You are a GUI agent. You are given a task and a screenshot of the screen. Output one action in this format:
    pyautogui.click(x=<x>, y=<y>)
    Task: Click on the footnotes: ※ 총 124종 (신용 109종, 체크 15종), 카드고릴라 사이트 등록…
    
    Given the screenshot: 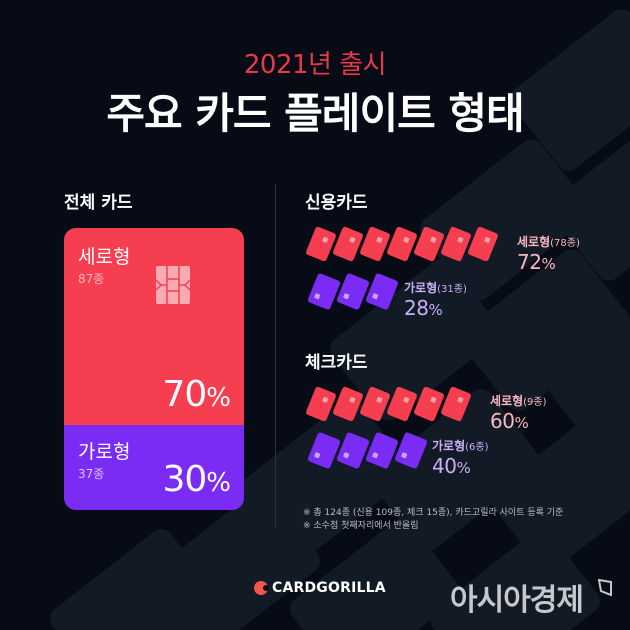 What is the action you would take?
    pyautogui.click(x=433, y=520)
    